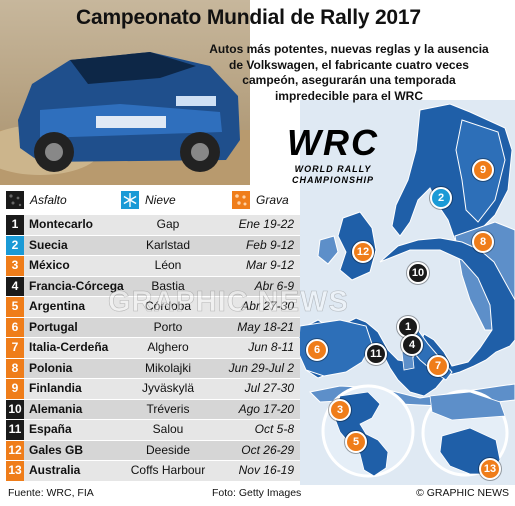 This screenshot has height=506, width=515. I want to click on rally-country: Italia-Cerdeña, so click(69, 347).